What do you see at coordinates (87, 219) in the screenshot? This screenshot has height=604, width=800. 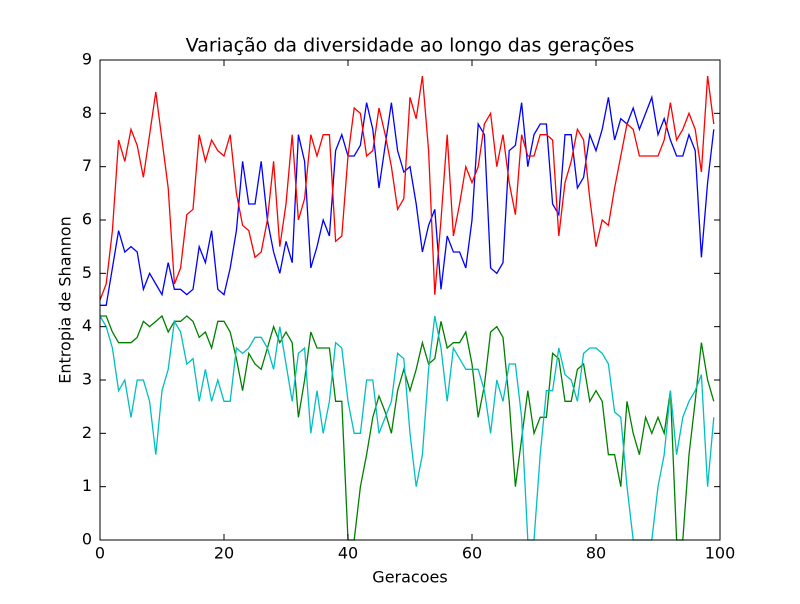 I see `y-tick-label: 6` at bounding box center [87, 219].